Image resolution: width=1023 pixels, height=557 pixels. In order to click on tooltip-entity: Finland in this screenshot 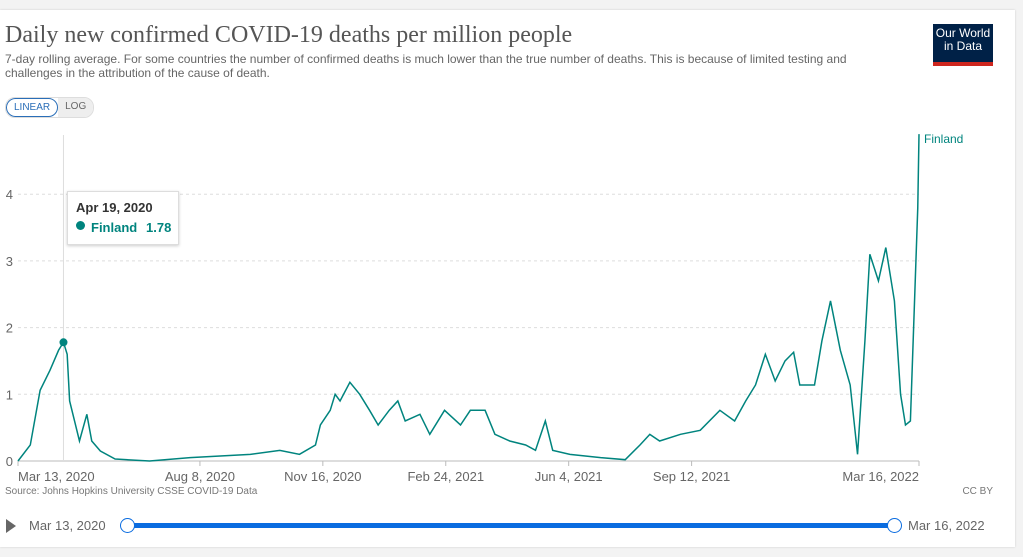, I will do `click(114, 227)`.